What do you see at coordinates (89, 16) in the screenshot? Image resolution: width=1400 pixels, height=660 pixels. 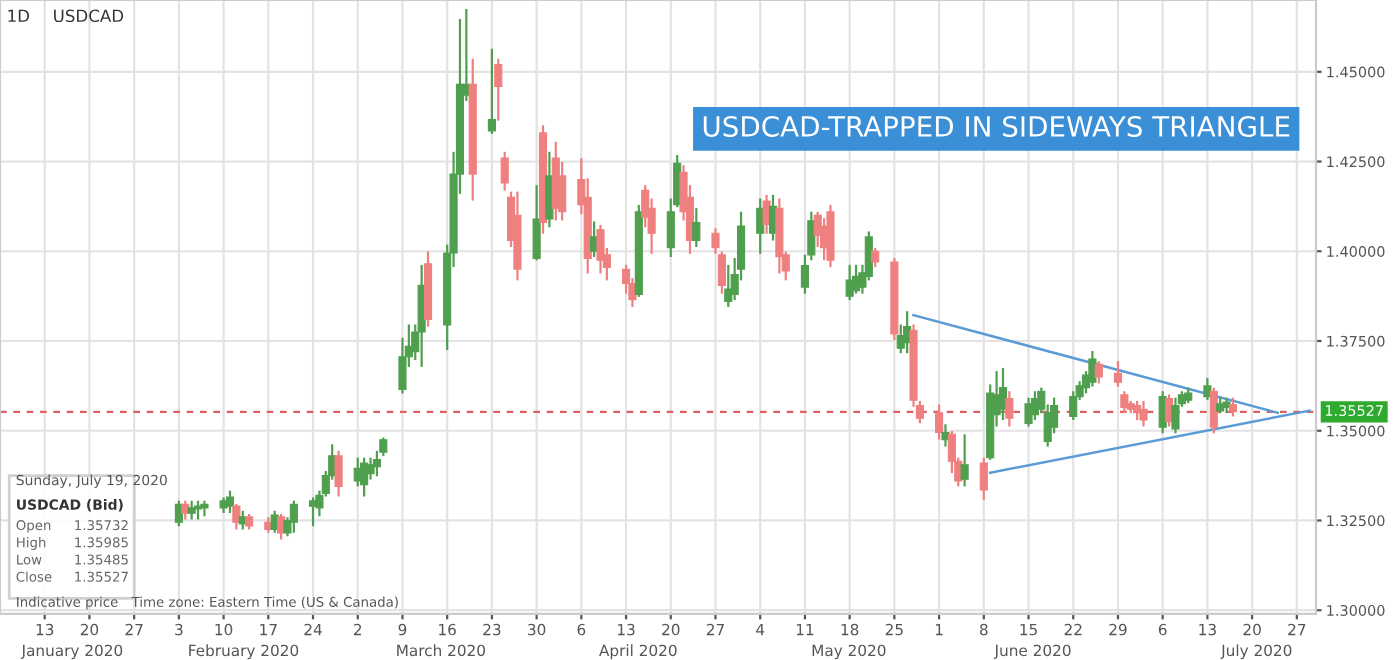 I see `annotation: USDCAD` at bounding box center [89, 16].